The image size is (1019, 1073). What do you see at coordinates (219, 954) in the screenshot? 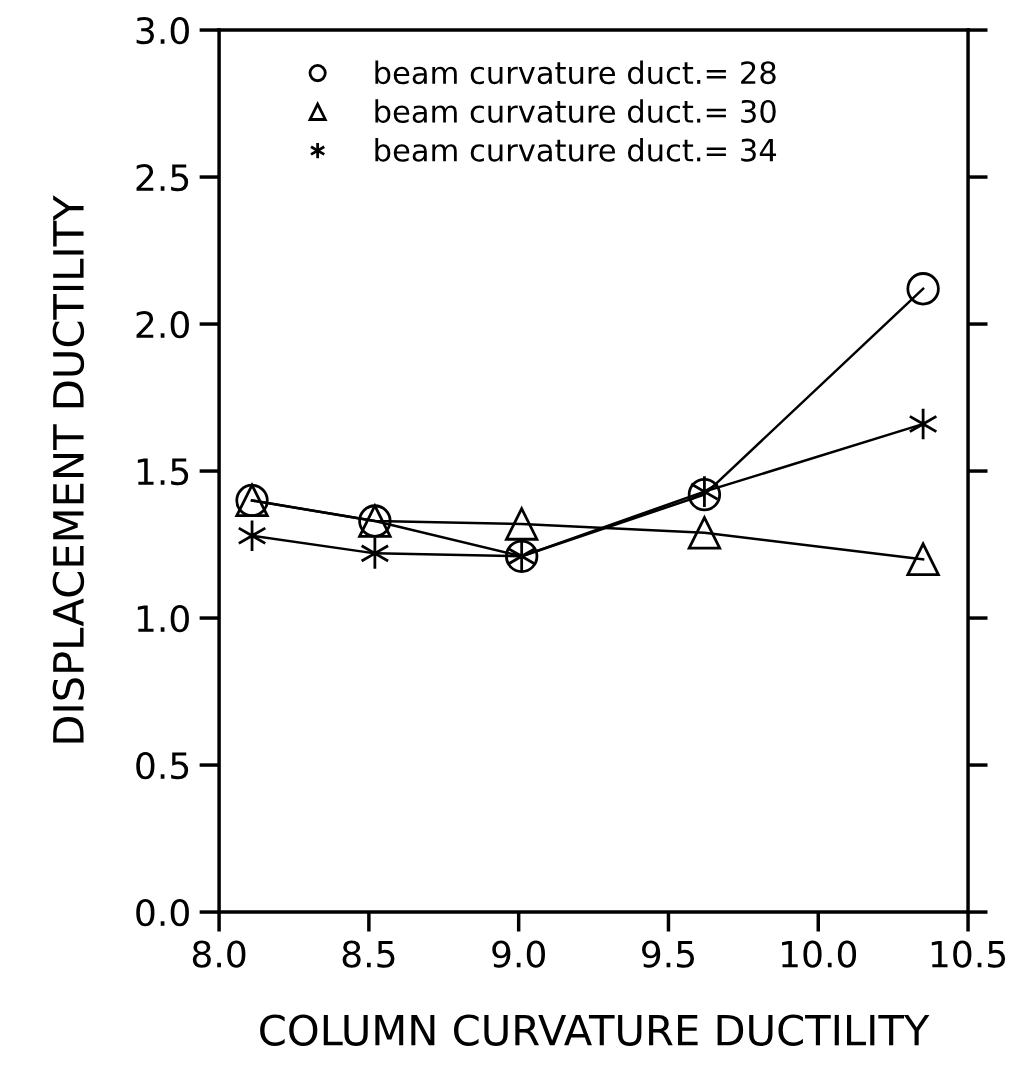
I see `x-tick-label: 8.0` at bounding box center [219, 954].